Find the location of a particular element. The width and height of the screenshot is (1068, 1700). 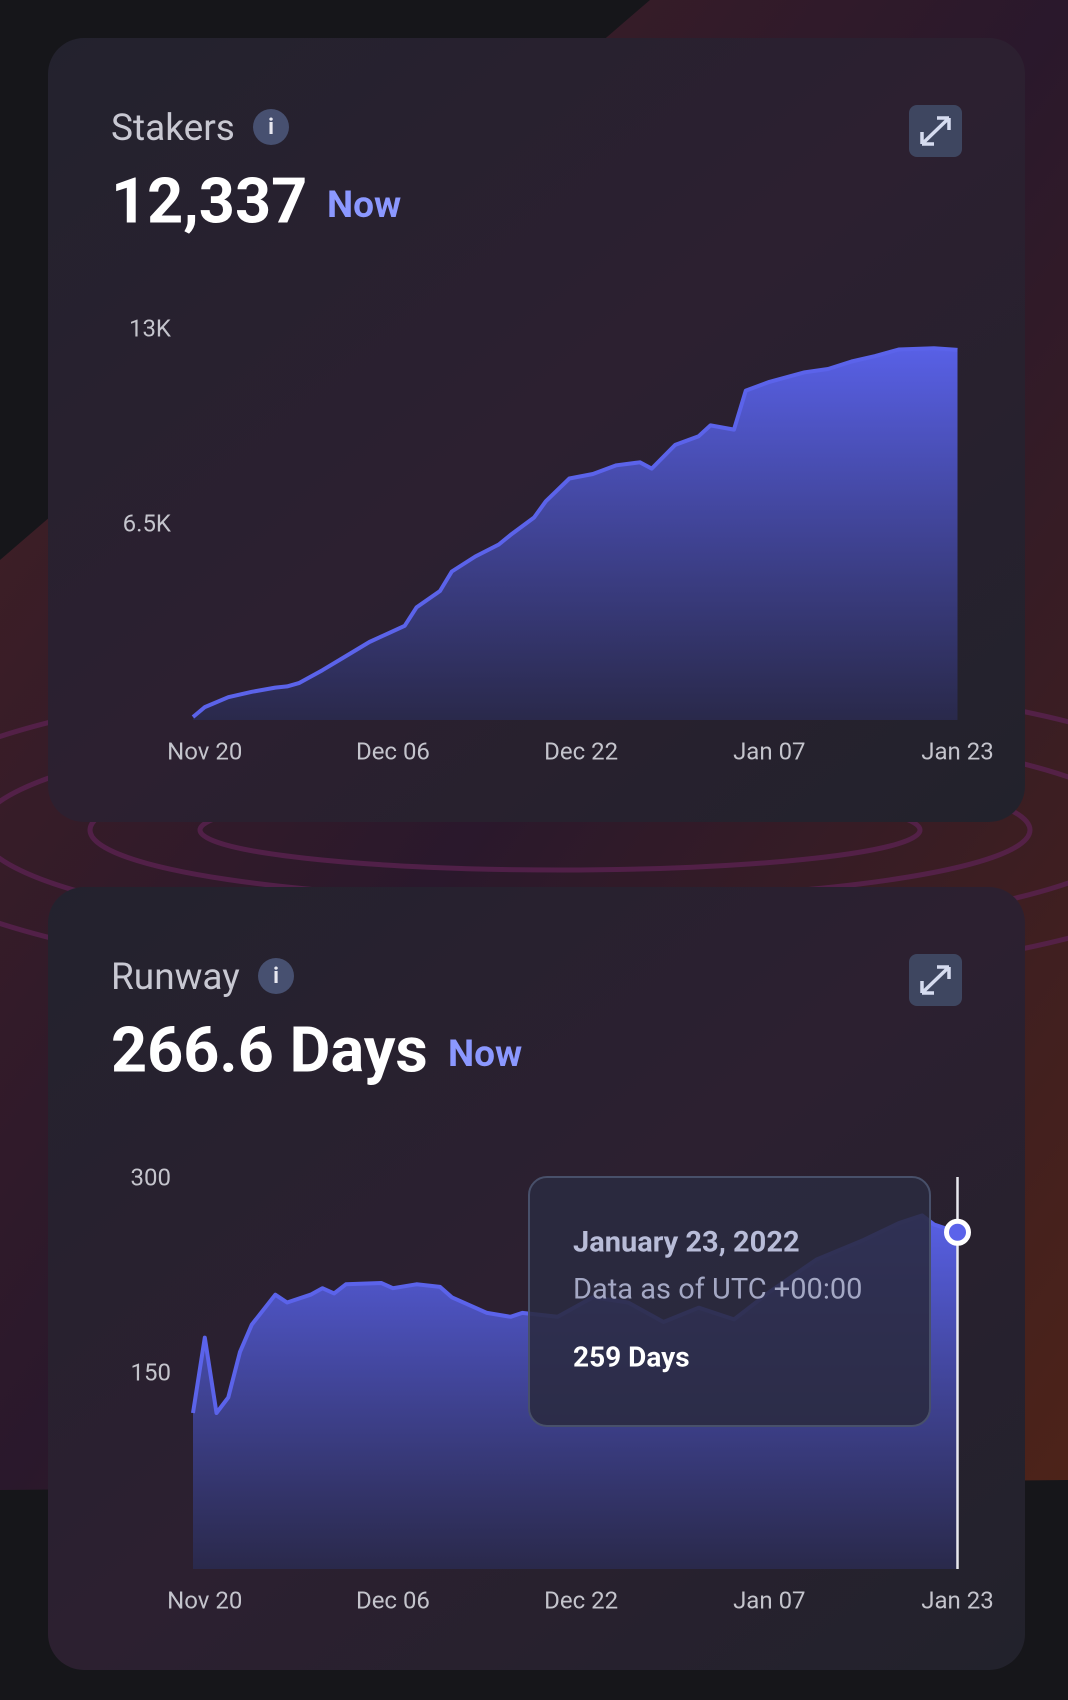

chart-title: Runway is located at coordinates (175, 977).